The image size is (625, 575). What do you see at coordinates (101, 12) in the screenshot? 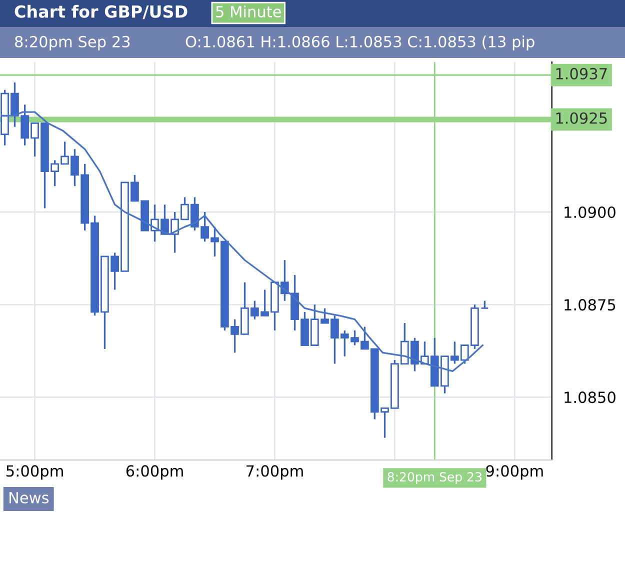
I see `chart-title: Chart for GBP/USD` at bounding box center [101, 12].